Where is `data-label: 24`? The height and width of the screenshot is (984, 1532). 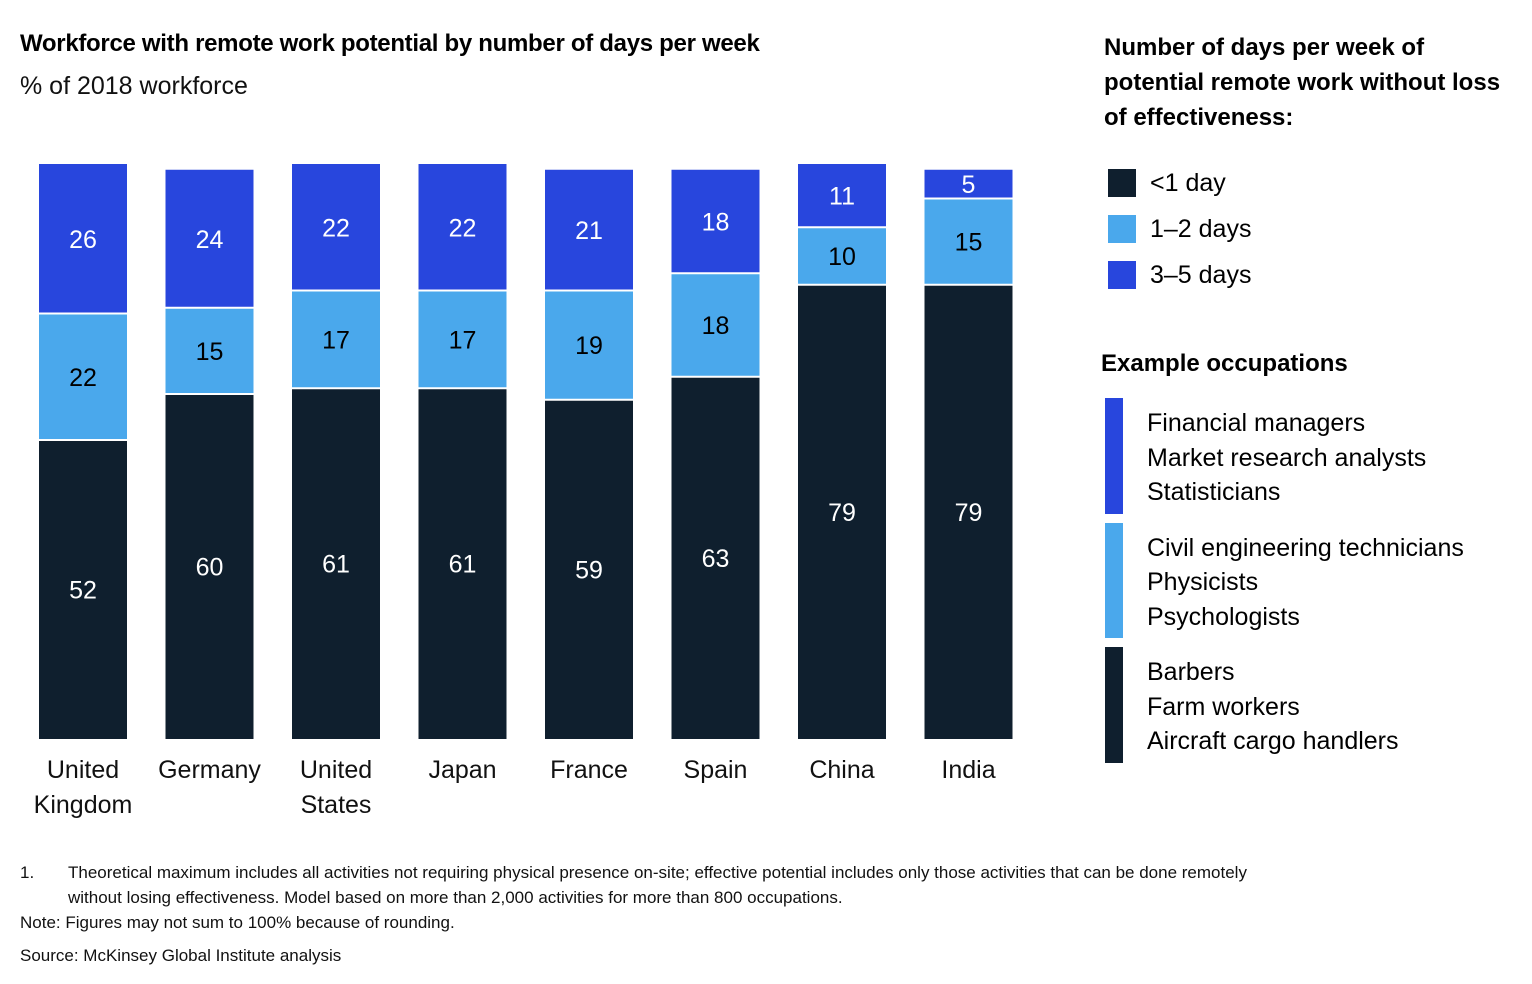 data-label: 24 is located at coordinates (210, 240).